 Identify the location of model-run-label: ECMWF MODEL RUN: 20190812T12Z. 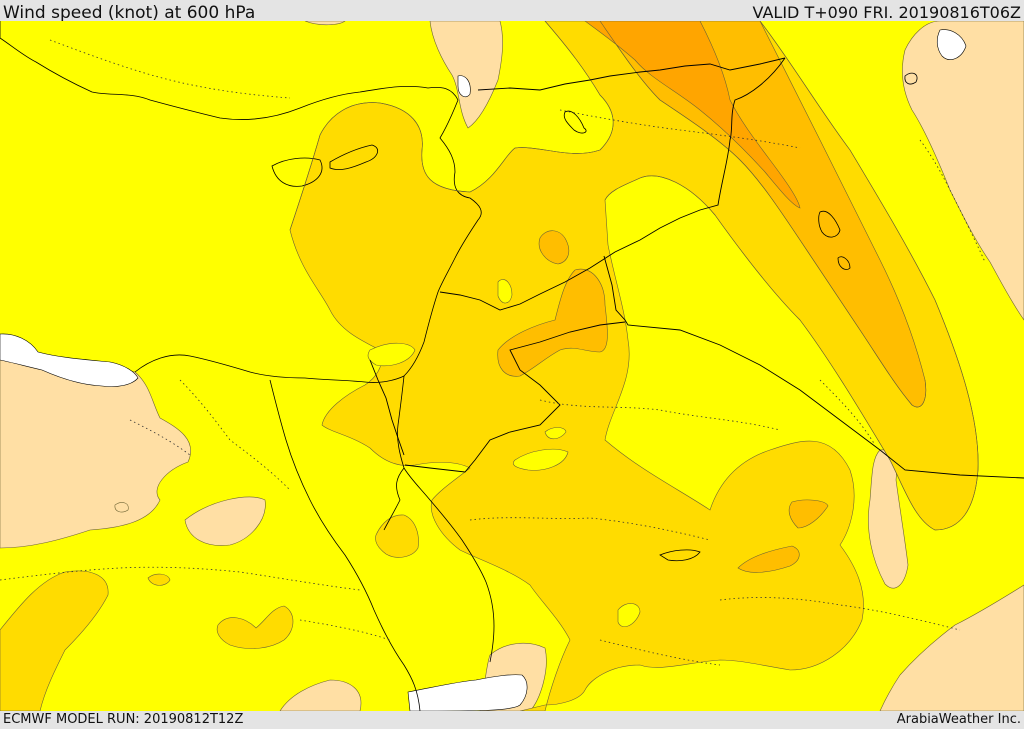
(123, 719).